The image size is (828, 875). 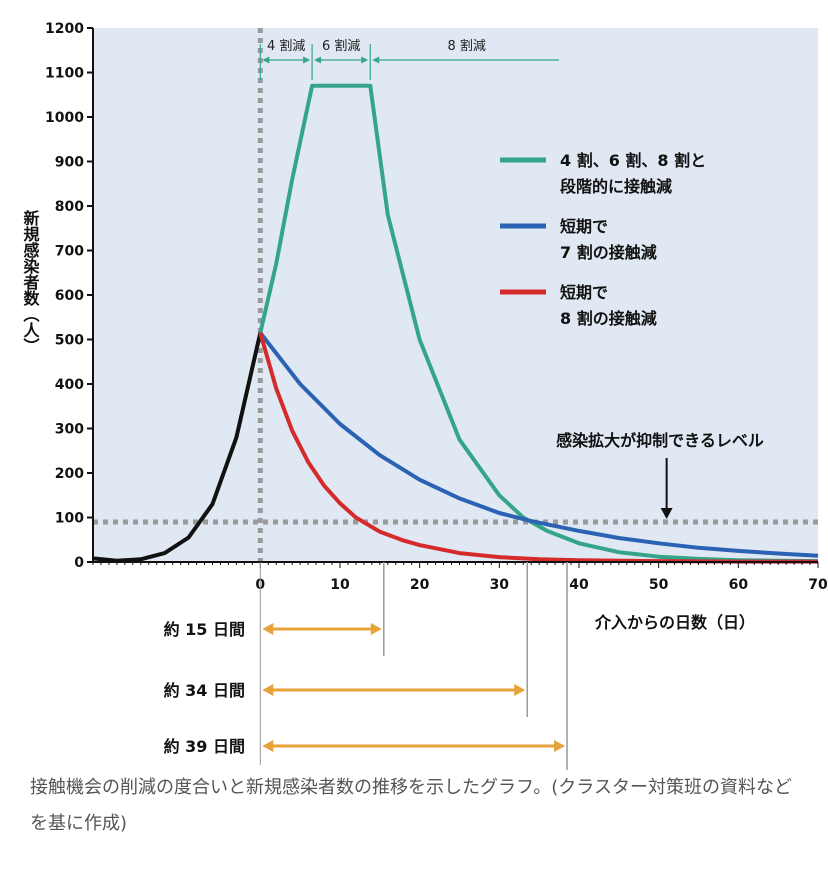 What do you see at coordinates (739, 585) in the screenshot?
I see `x-tick-label-60: 60` at bounding box center [739, 585].